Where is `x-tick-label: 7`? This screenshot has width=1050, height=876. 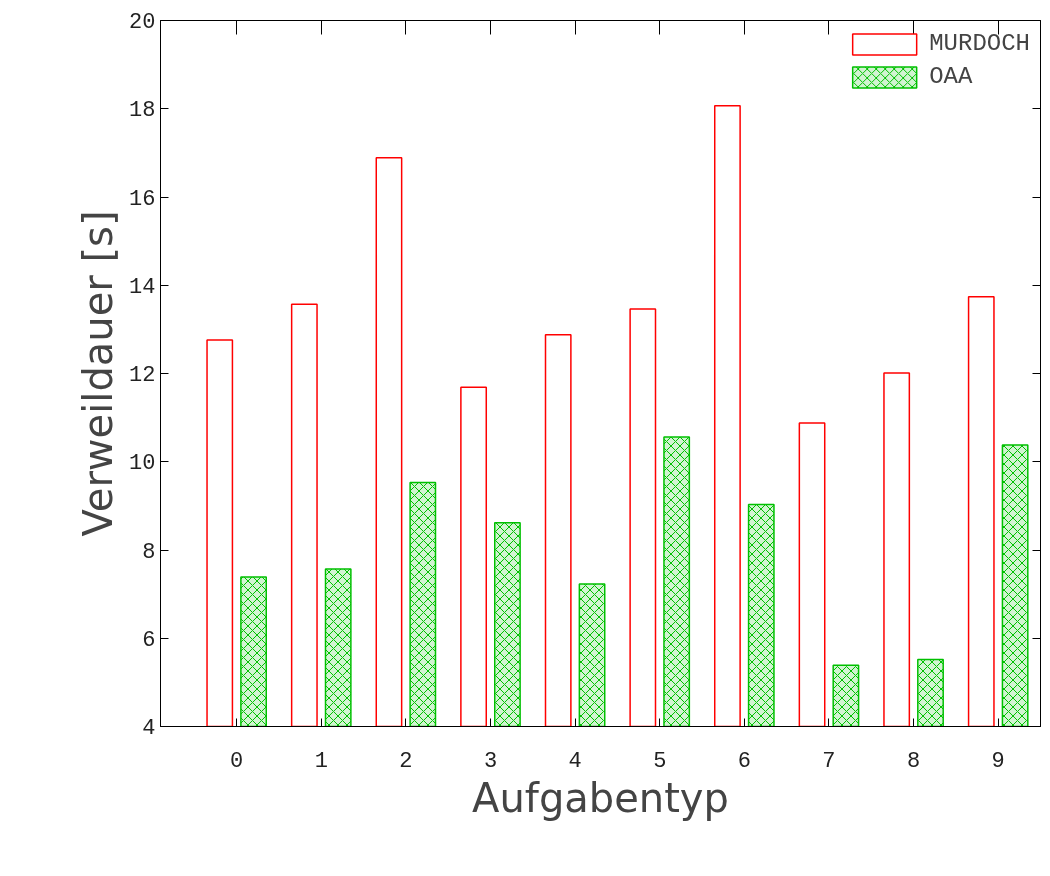
x-tick-label: 7 is located at coordinates (829, 761).